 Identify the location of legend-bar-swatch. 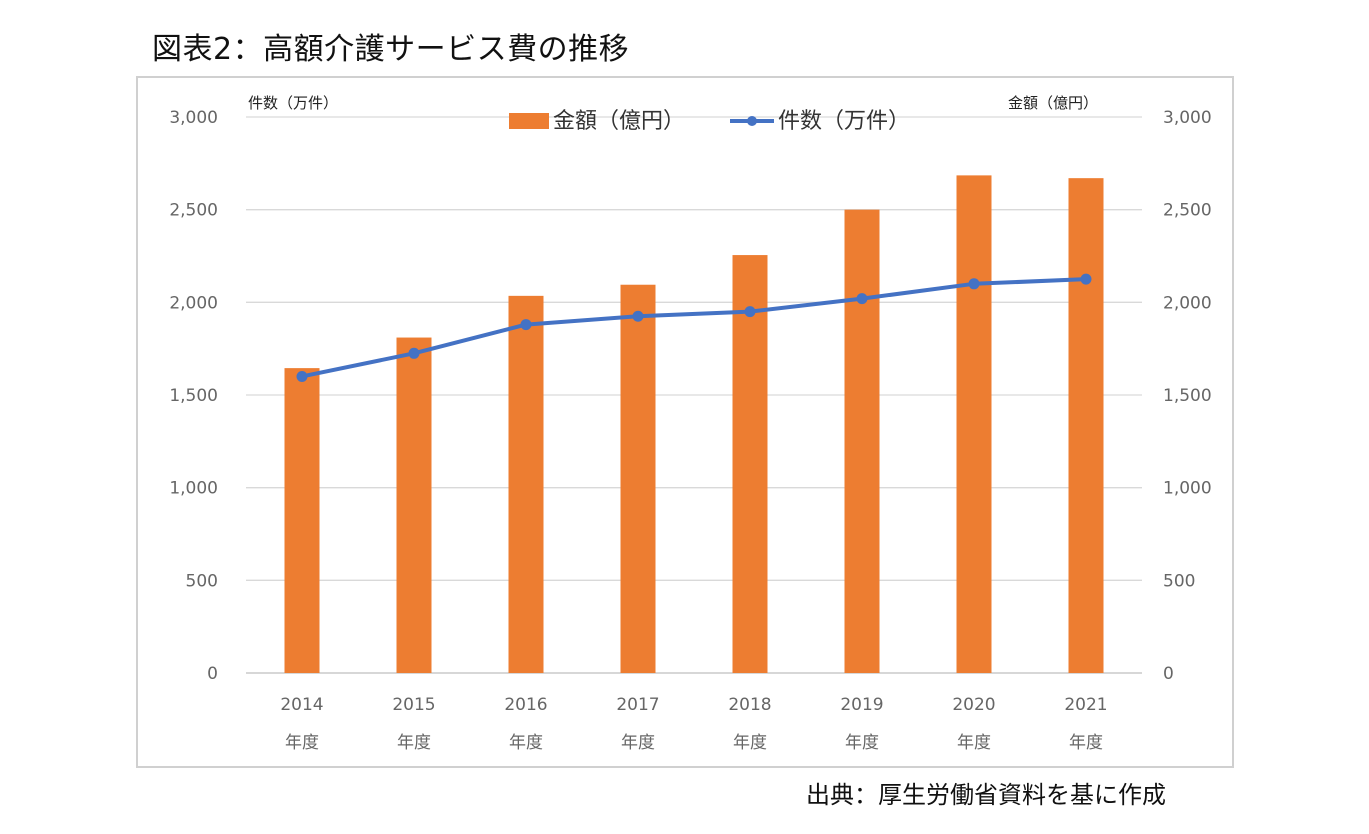
(529, 121).